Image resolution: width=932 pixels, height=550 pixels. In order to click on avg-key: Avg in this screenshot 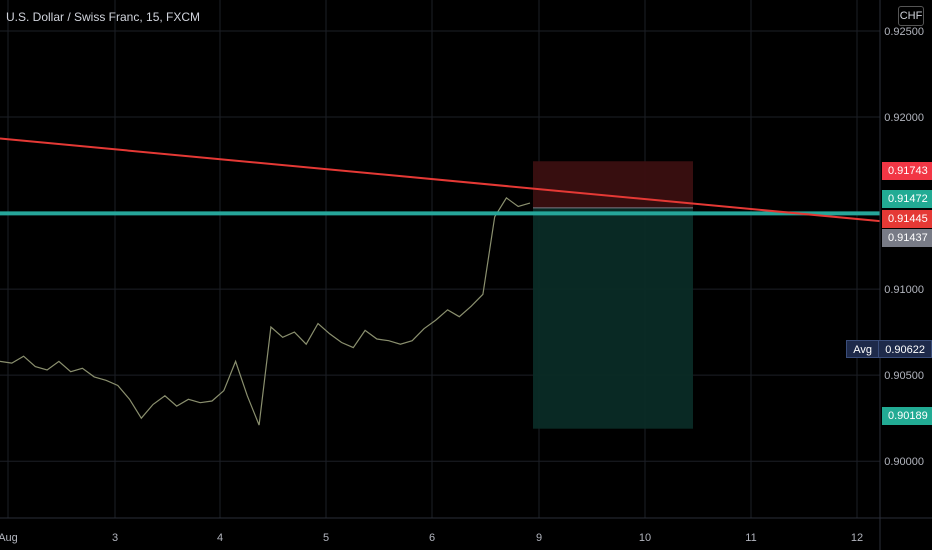, I will do `click(862, 349)`.